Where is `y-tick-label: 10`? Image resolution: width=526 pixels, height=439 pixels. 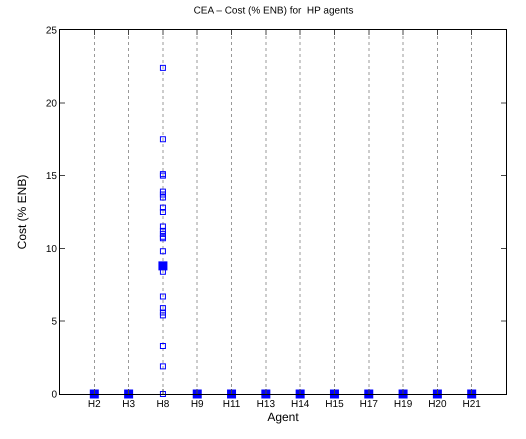
y-tick-label: 10 is located at coordinates (52, 249).